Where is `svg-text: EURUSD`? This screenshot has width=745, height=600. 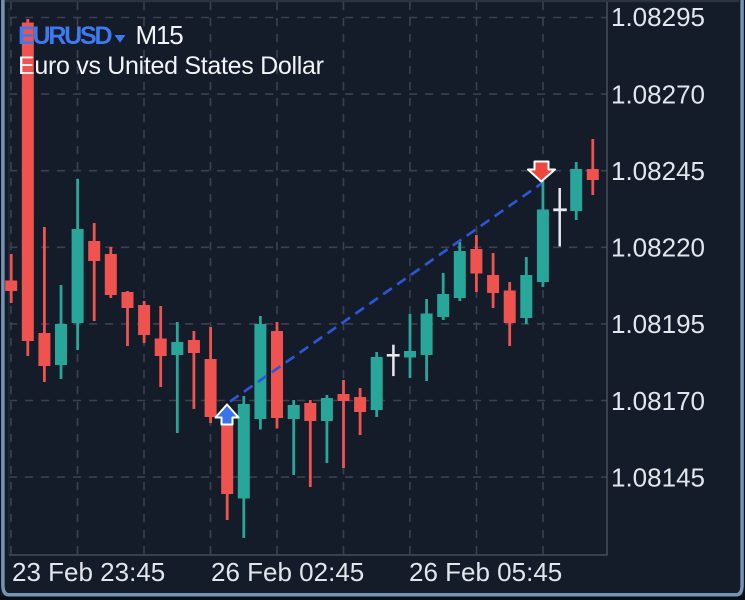 svg-text: EURUSD is located at coordinates (65, 36).